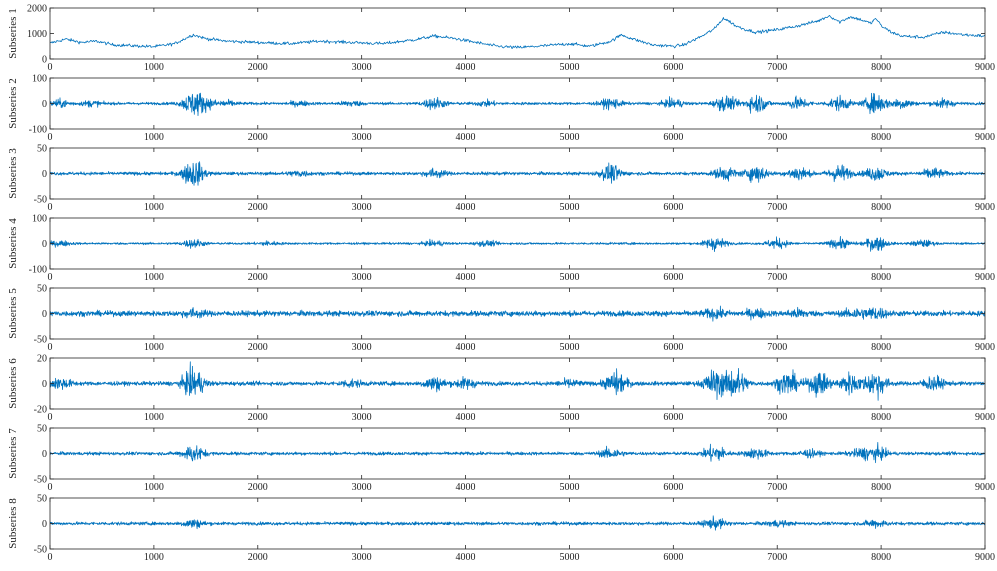  What do you see at coordinates (37, 34) in the screenshot?
I see `y-tick-label: 1000` at bounding box center [37, 34].